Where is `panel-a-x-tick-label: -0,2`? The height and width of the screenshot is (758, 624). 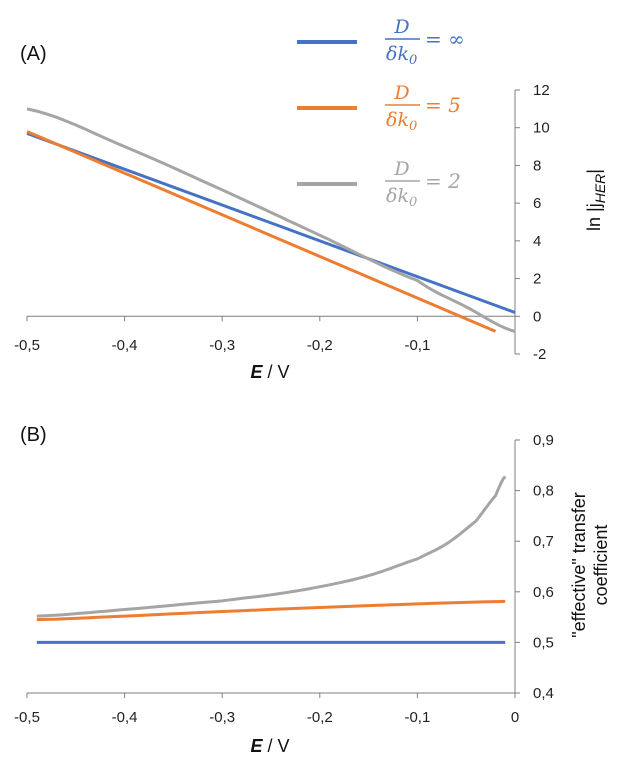
panel-a-x-tick-label: -0,2 is located at coordinates (320, 345).